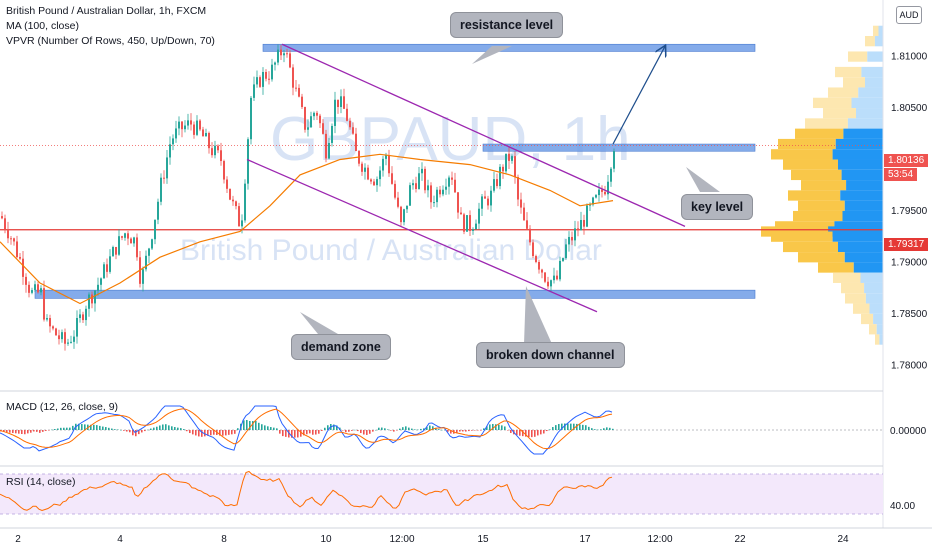 The height and width of the screenshot is (550, 932). What do you see at coordinates (62, 407) in the screenshot?
I see `macd-legend: MACD (12, 26, close, 9)` at bounding box center [62, 407].